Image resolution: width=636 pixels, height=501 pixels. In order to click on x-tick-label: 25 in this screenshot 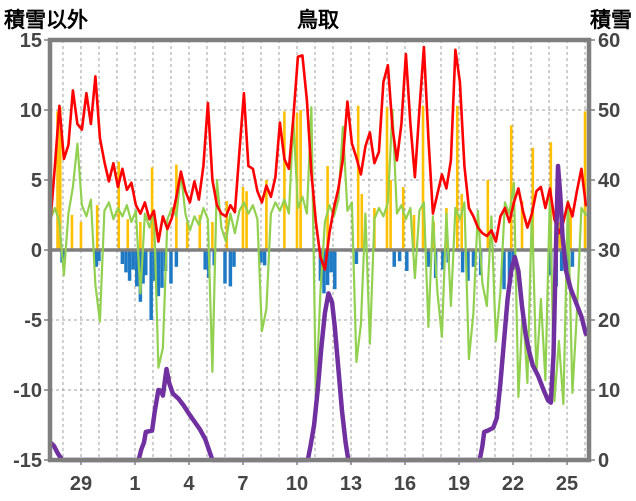, I will do `click(567, 484)`.